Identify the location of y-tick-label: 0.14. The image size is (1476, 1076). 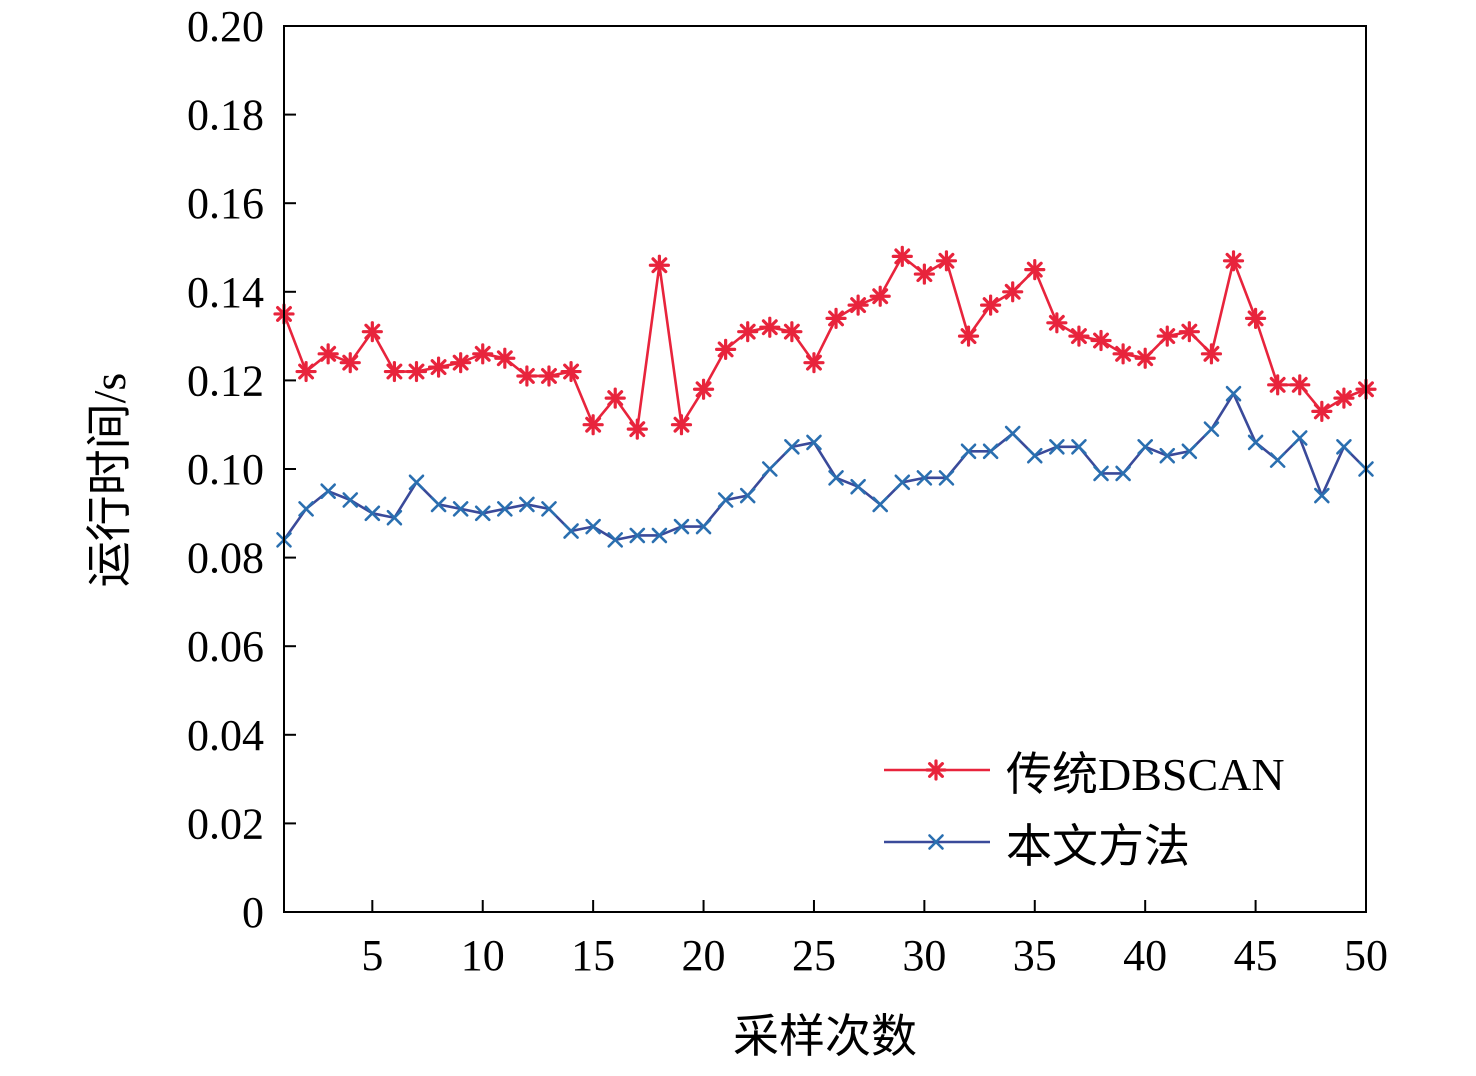
(225, 292).